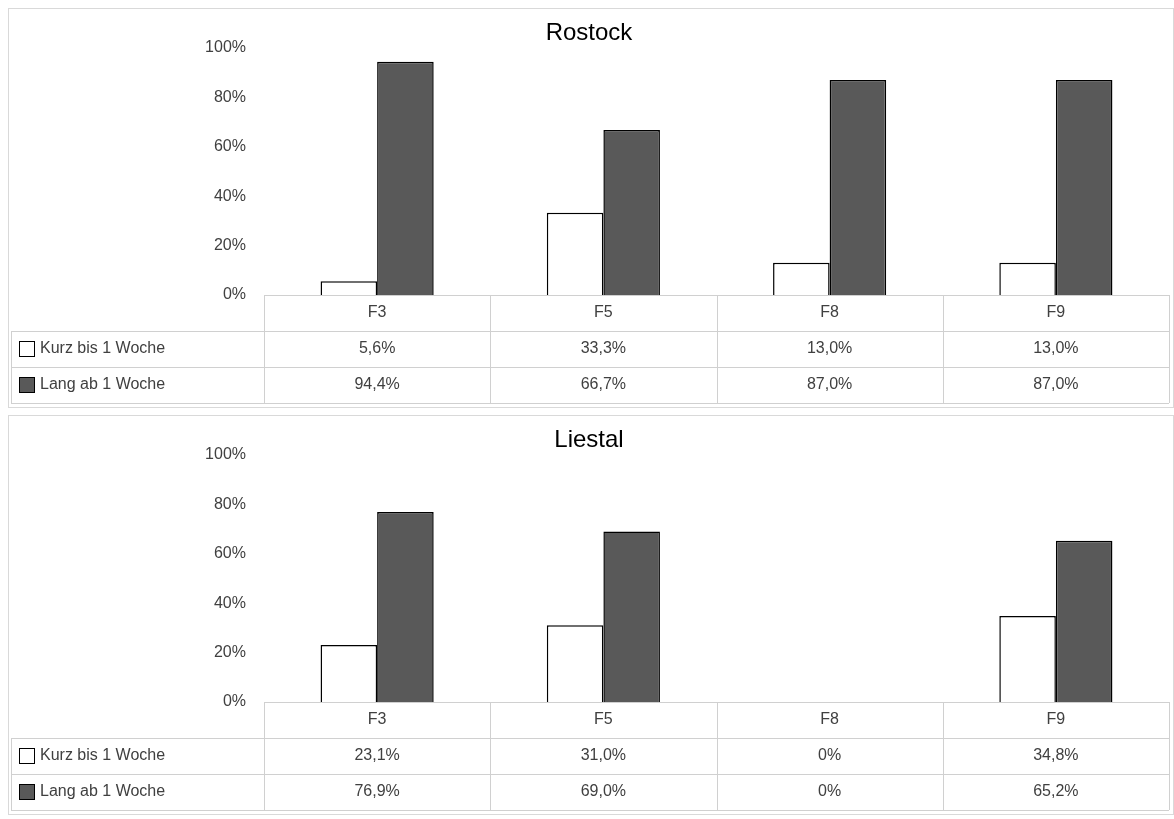  What do you see at coordinates (377, 791) in the screenshot?
I see `data-label: 76,9%` at bounding box center [377, 791].